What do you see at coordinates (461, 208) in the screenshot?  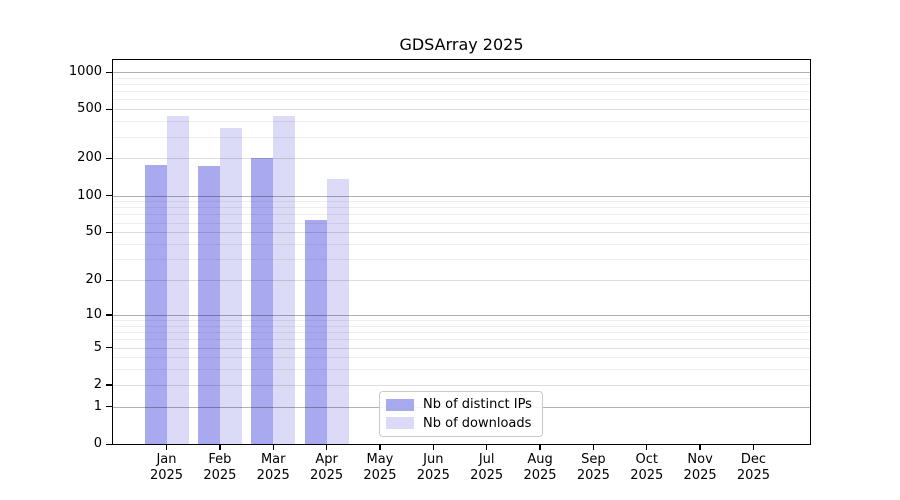 I see `gridline-y80` at bounding box center [461, 208].